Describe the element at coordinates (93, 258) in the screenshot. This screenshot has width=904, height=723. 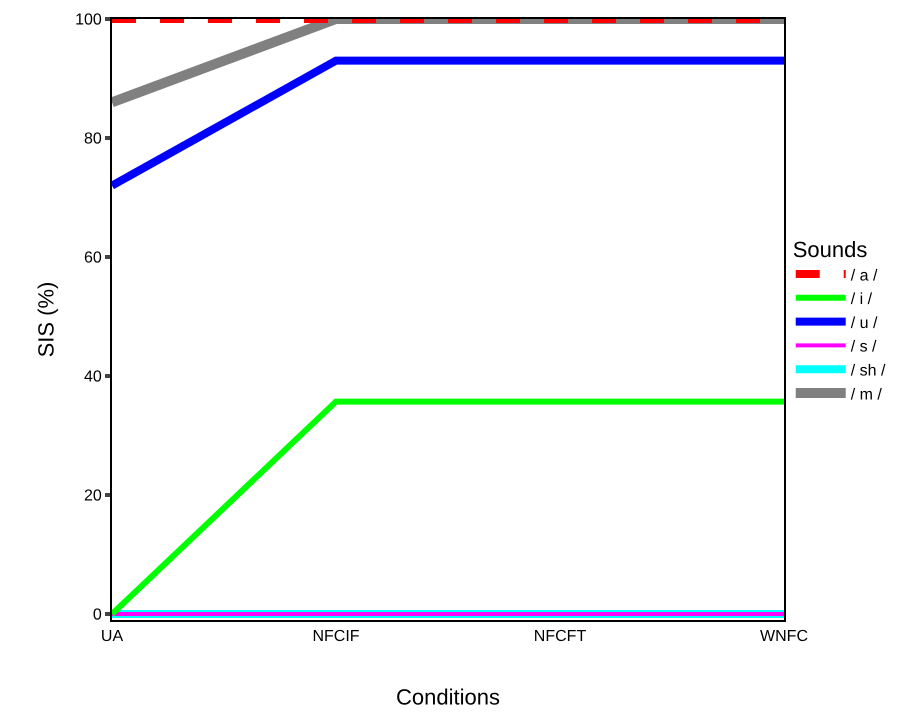
I see `y-tick-label: 60` at that location.